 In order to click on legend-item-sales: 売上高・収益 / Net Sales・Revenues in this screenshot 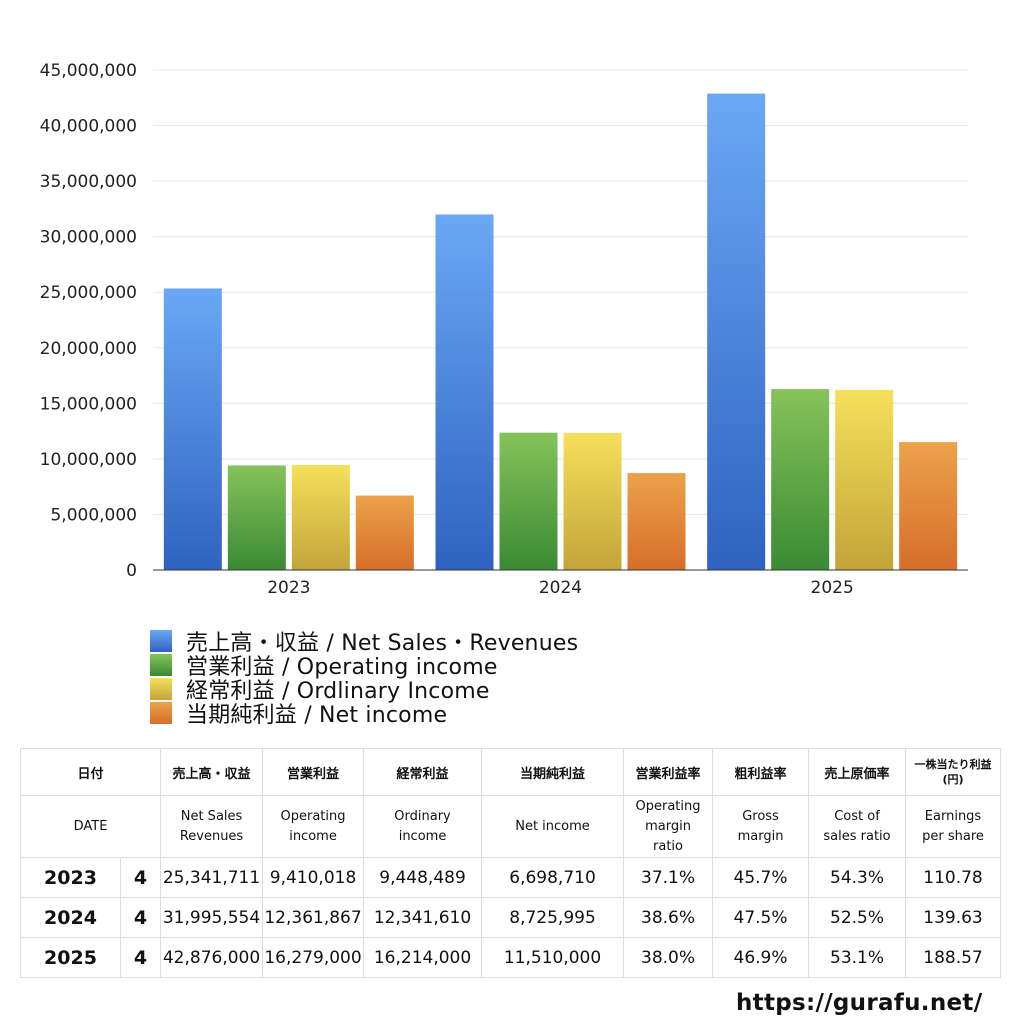, I will do `click(364, 642)`.